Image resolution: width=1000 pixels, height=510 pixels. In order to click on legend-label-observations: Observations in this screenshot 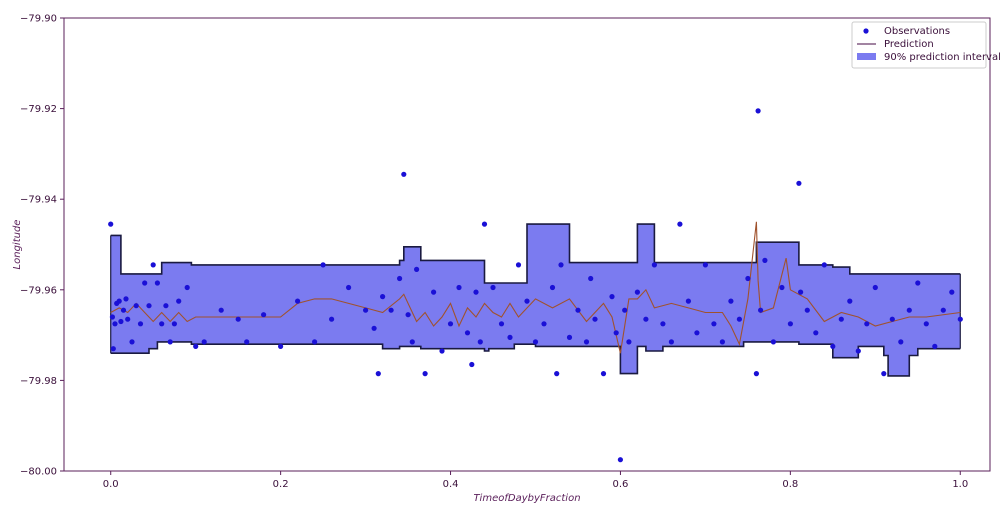, I will do `click(917, 31)`.